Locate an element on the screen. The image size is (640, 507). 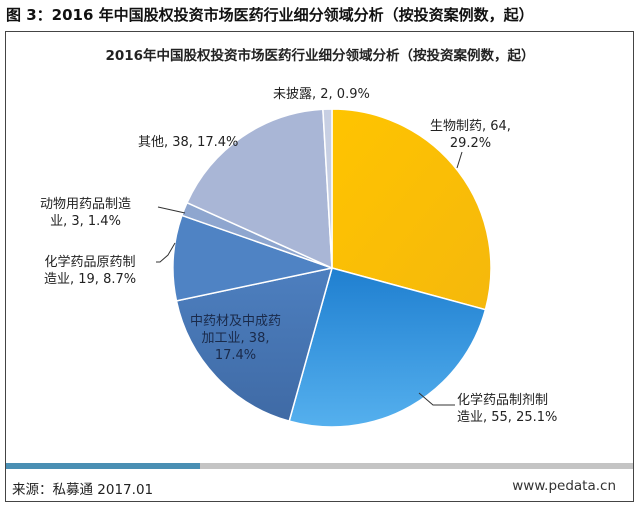
label-chem-preparation: 化学药品制剂制 造业, 55, 25.1% is located at coordinates (507, 409).